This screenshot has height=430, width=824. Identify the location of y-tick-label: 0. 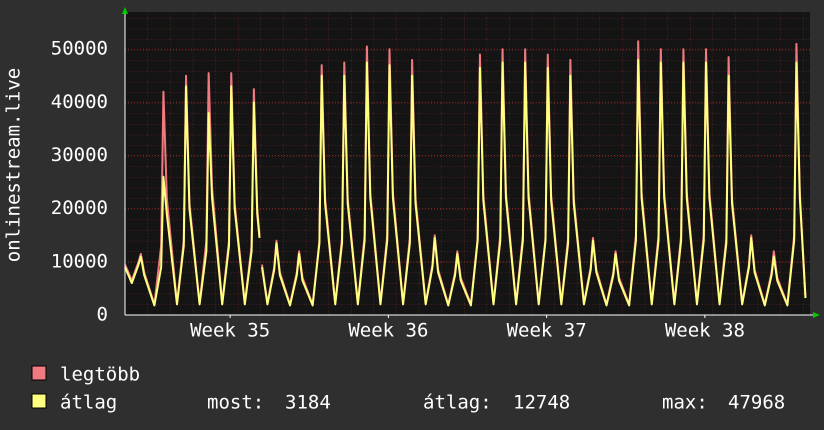
(102, 315).